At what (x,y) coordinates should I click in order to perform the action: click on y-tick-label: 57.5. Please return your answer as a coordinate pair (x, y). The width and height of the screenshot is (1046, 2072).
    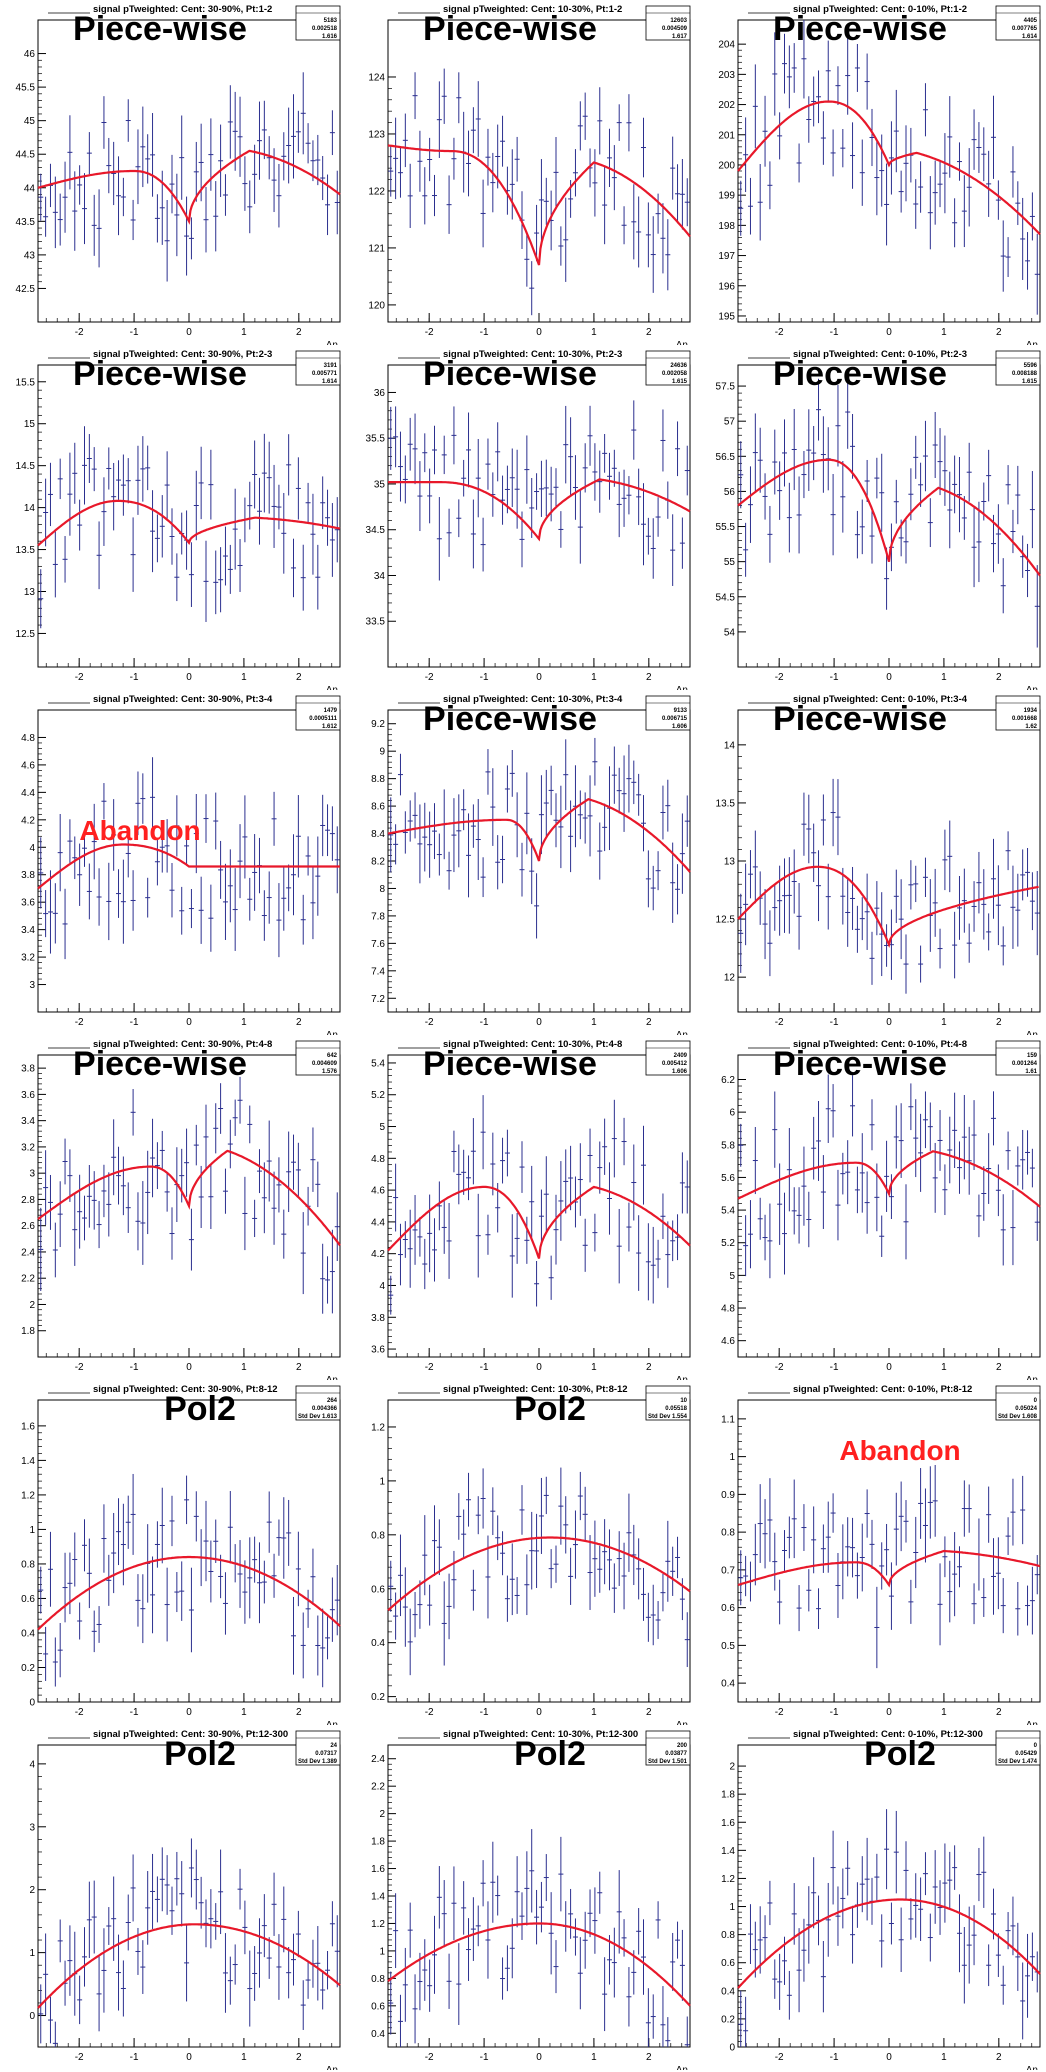
    Looking at the image, I should click on (726, 387).